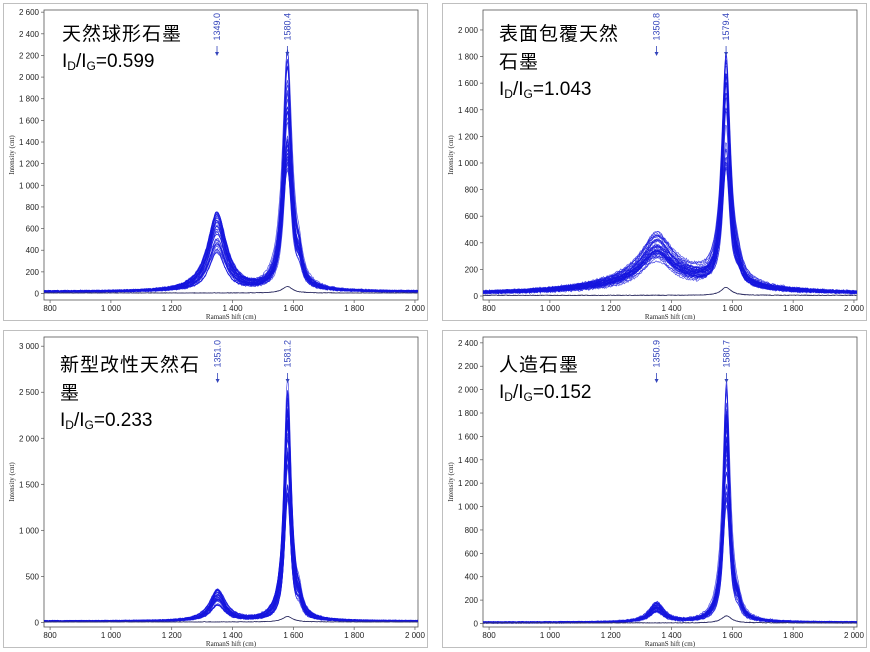 This screenshot has height=652, width=870. What do you see at coordinates (670, 292) in the screenshot?
I see `baseline-trace` at bounding box center [670, 292].